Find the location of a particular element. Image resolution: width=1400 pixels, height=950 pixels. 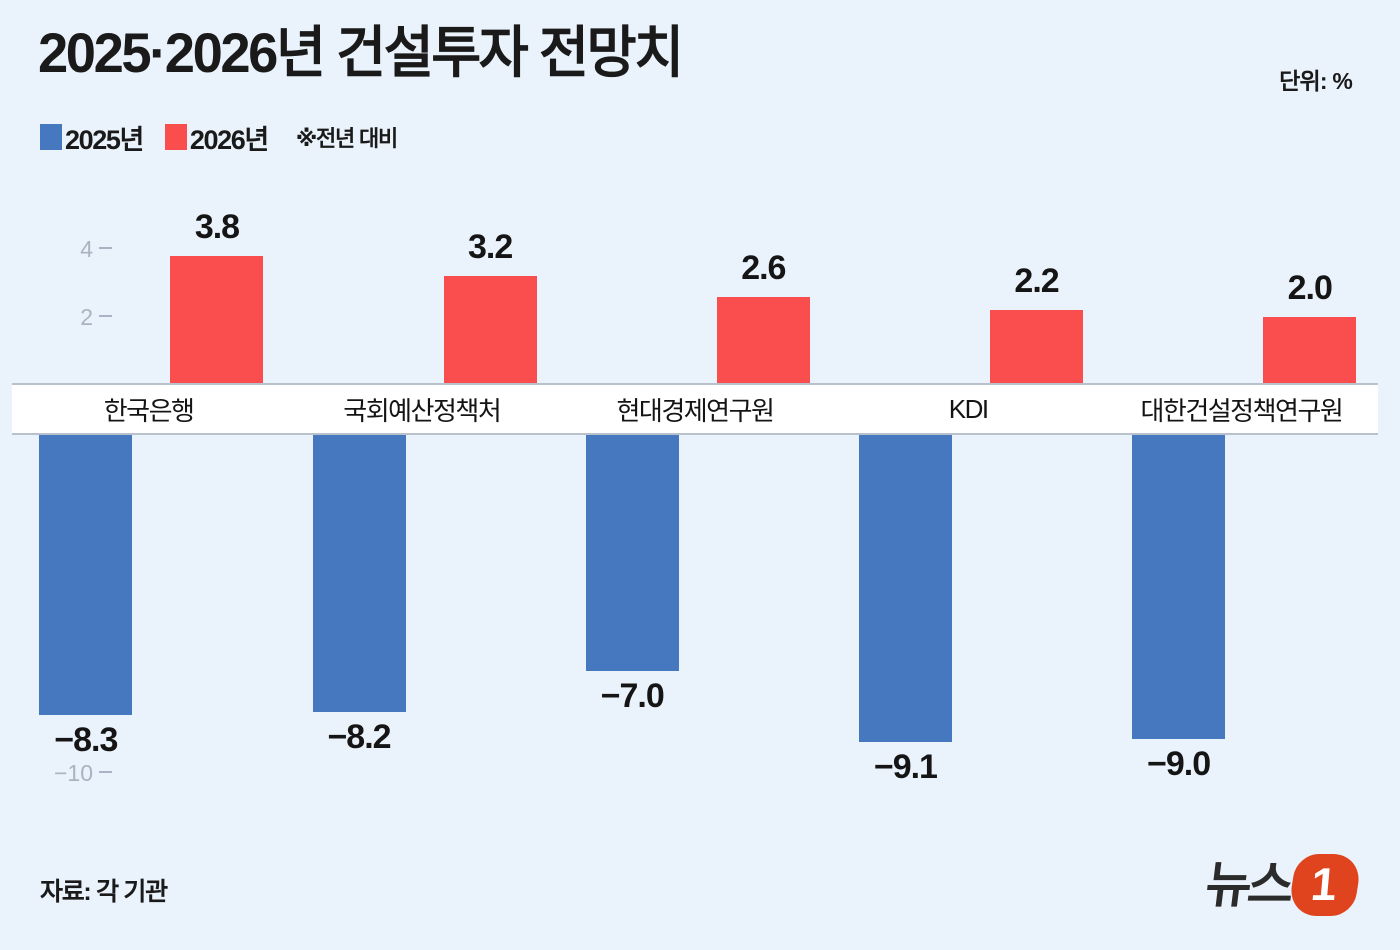

chart-footer: 자료: 각 기관 뉴스 1 is located at coordinates (700, 895).